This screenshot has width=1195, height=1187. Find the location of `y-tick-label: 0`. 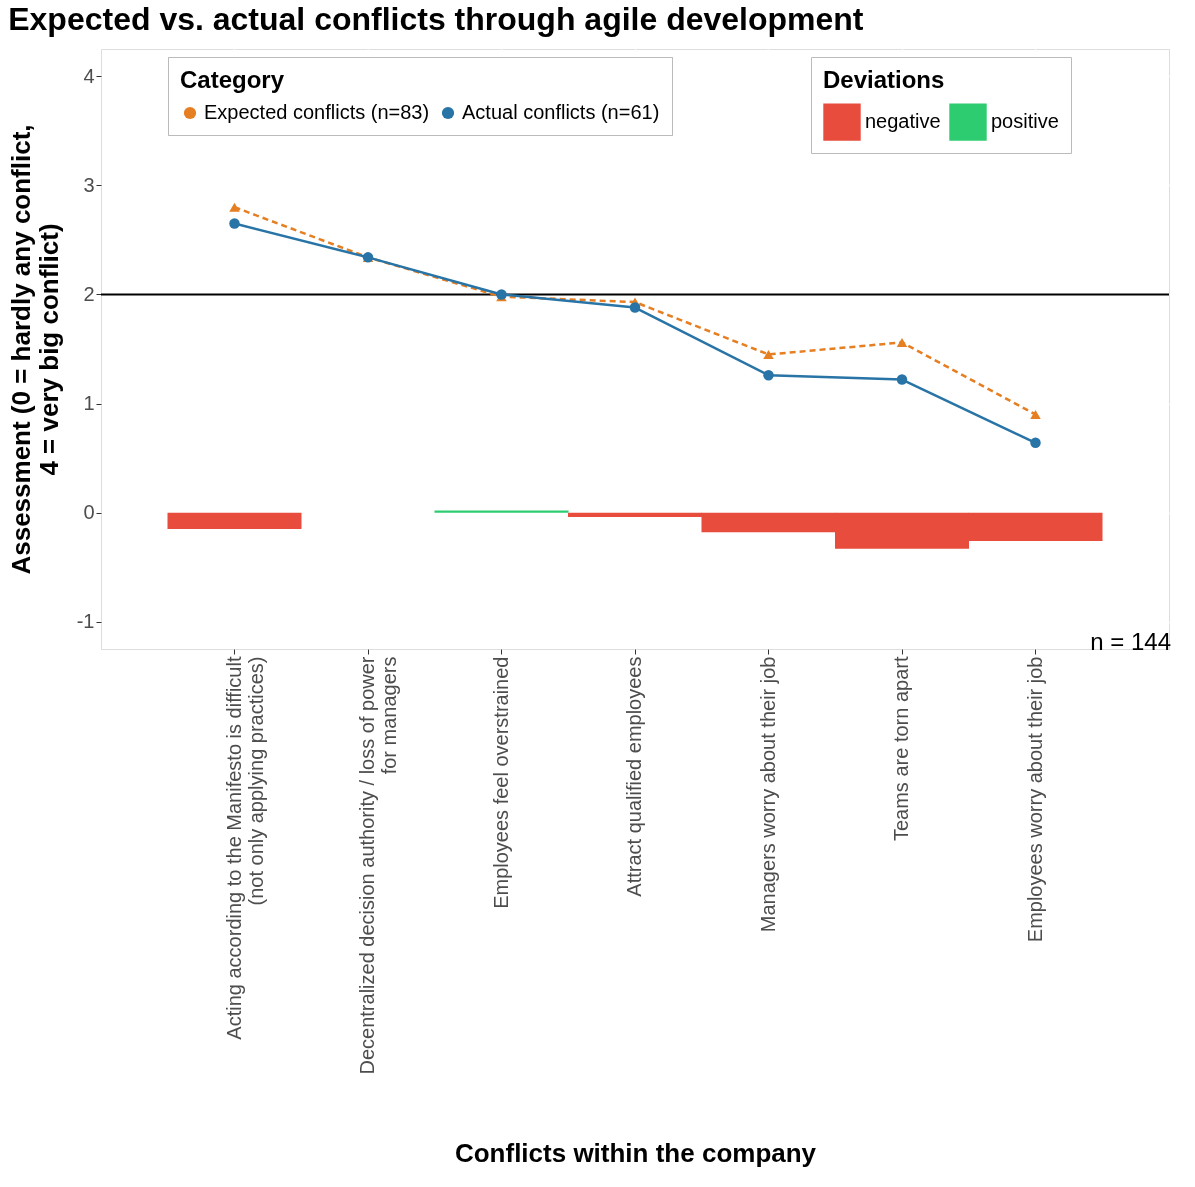

y-tick-label: 0 is located at coordinates (89, 512).